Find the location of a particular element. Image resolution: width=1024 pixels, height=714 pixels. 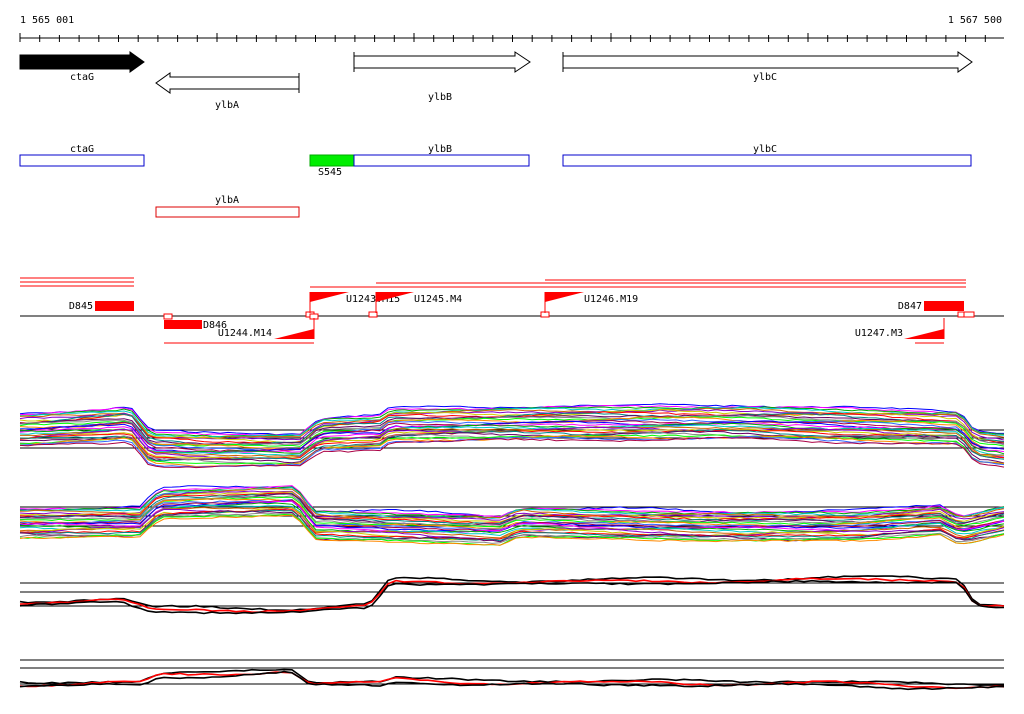

downregulated-label-d845: D845 is located at coordinates (81, 306).